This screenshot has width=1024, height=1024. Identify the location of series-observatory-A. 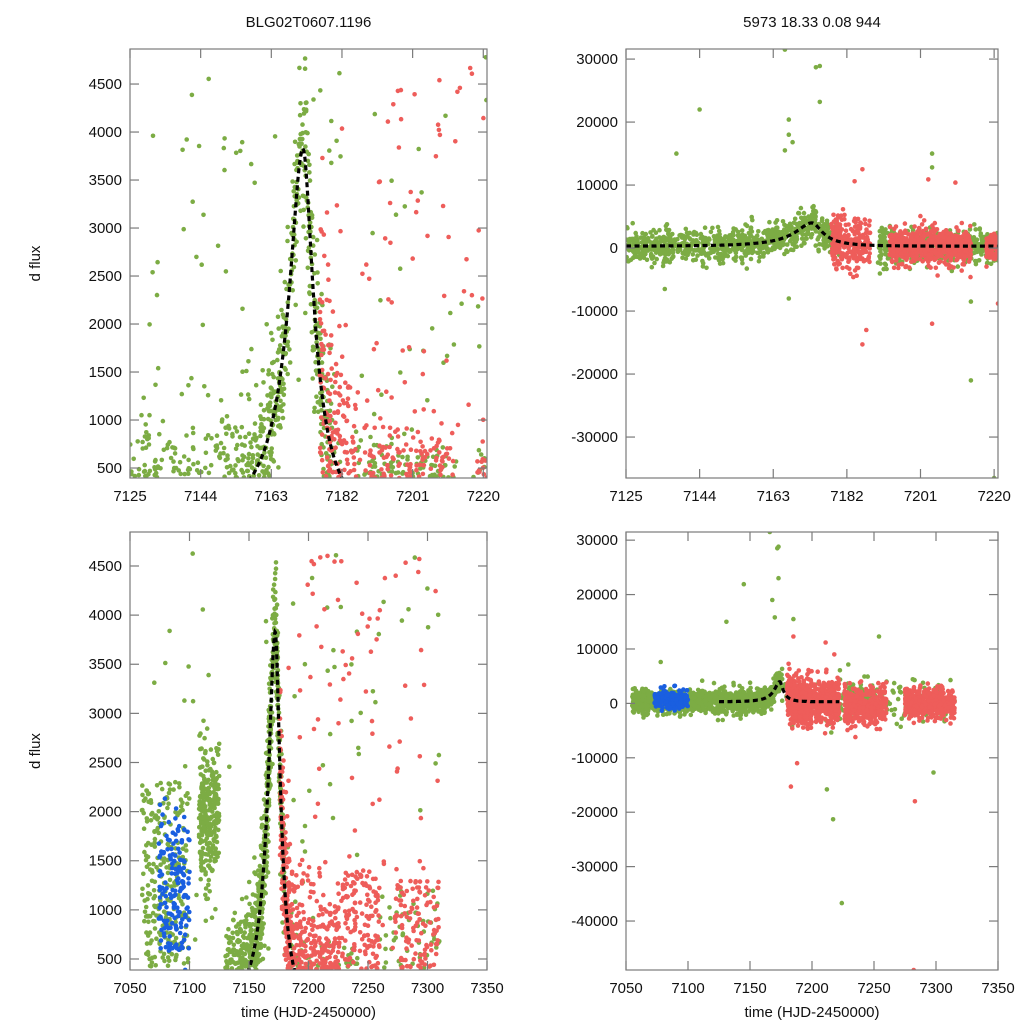
(308, 266).